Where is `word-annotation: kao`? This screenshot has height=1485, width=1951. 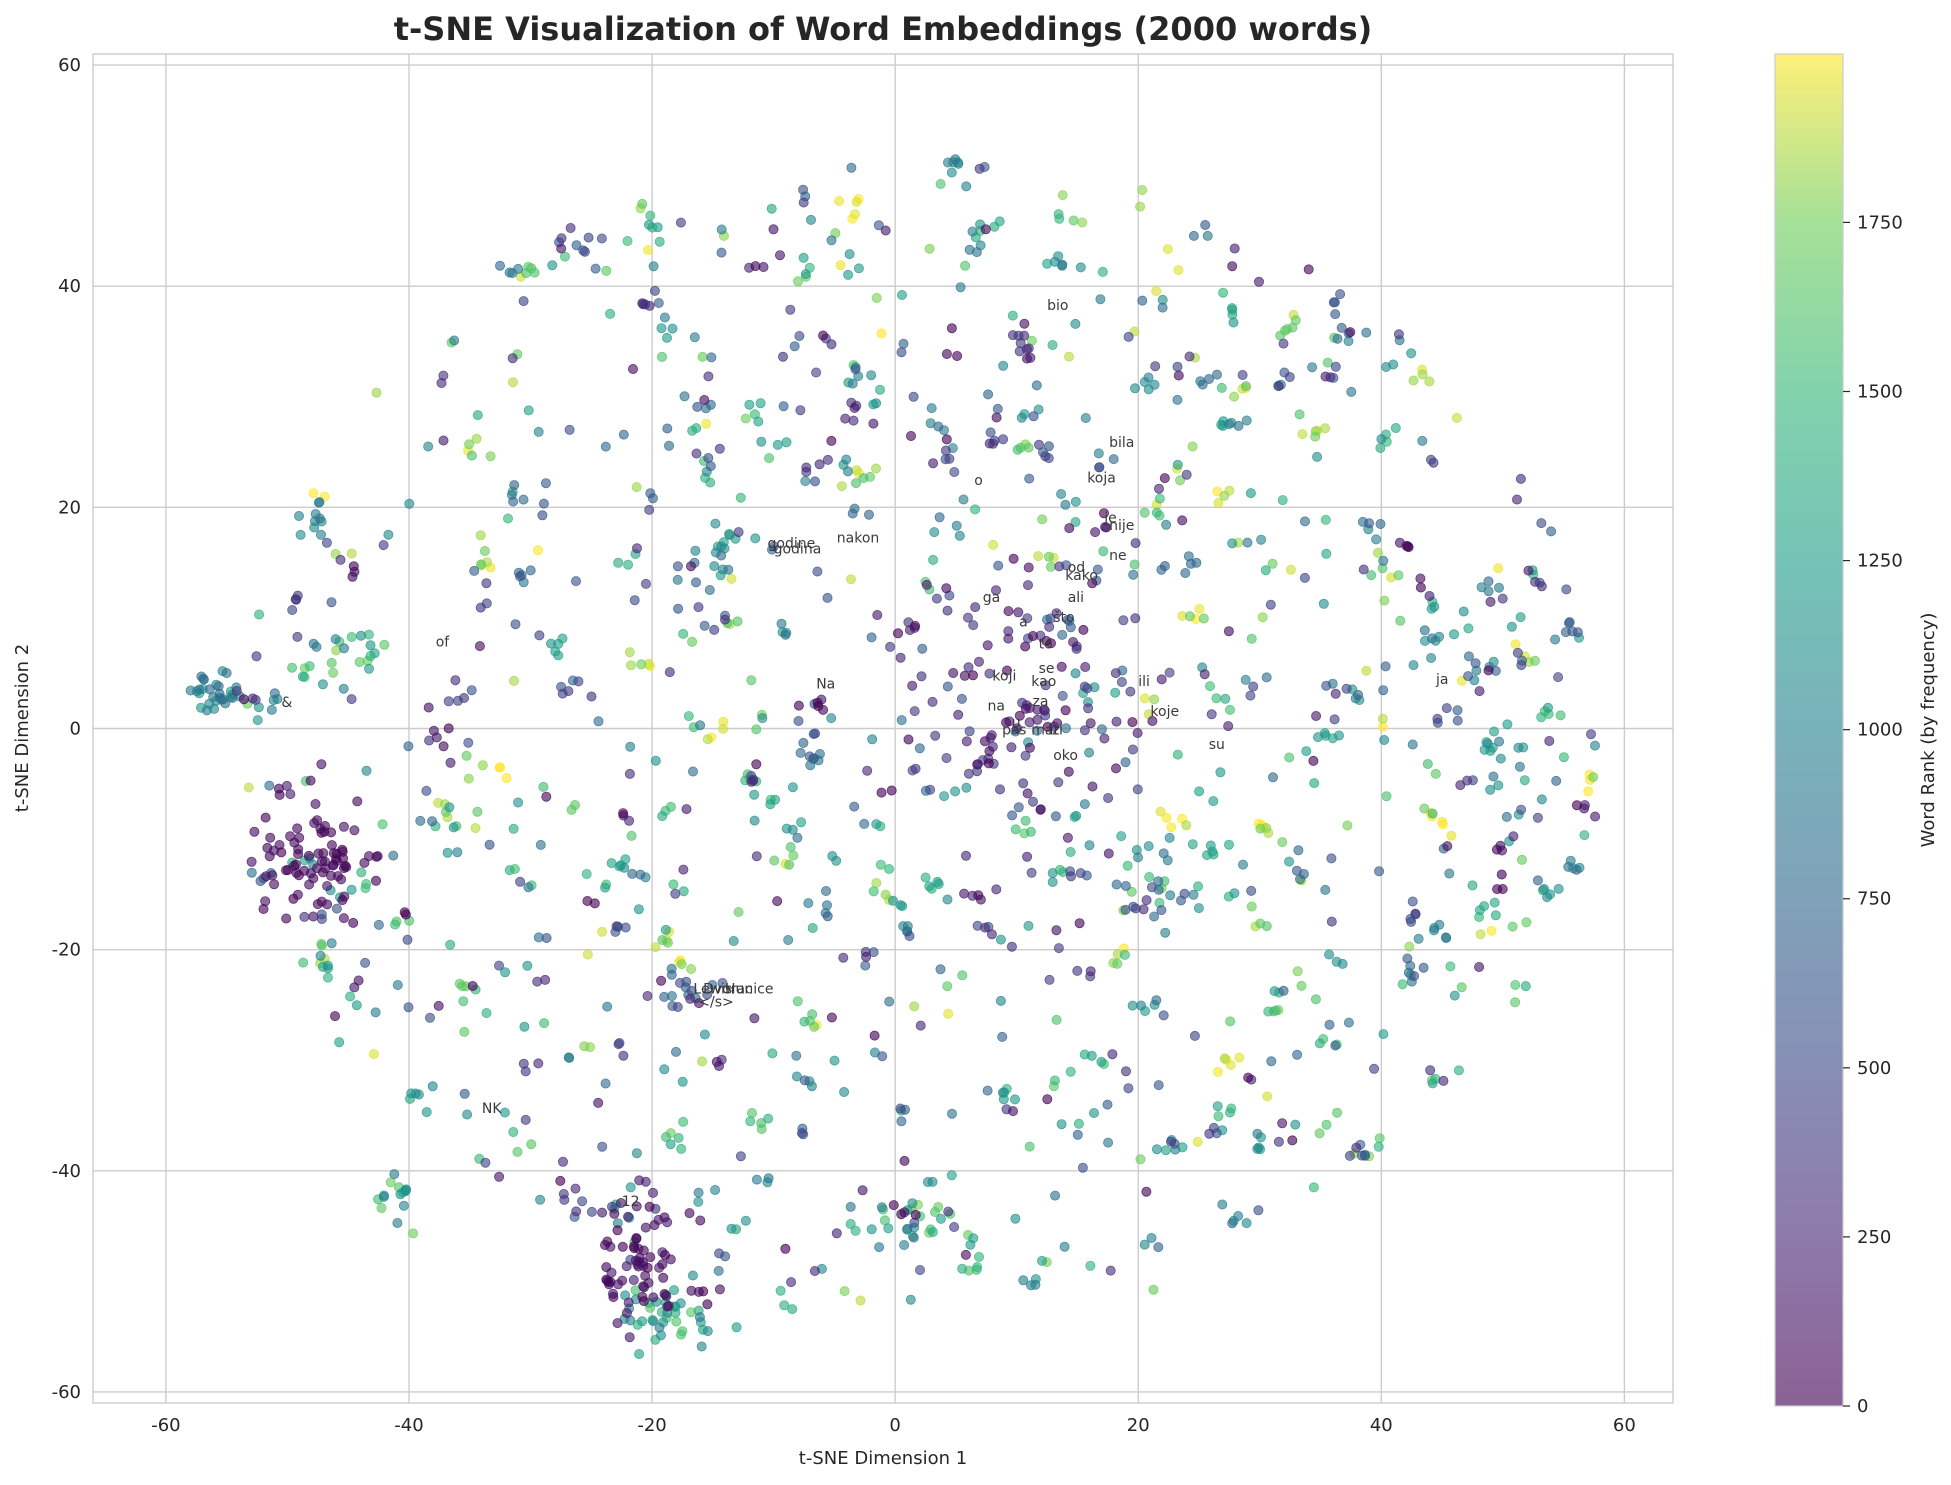 word-annotation: kao is located at coordinates (1043, 682).